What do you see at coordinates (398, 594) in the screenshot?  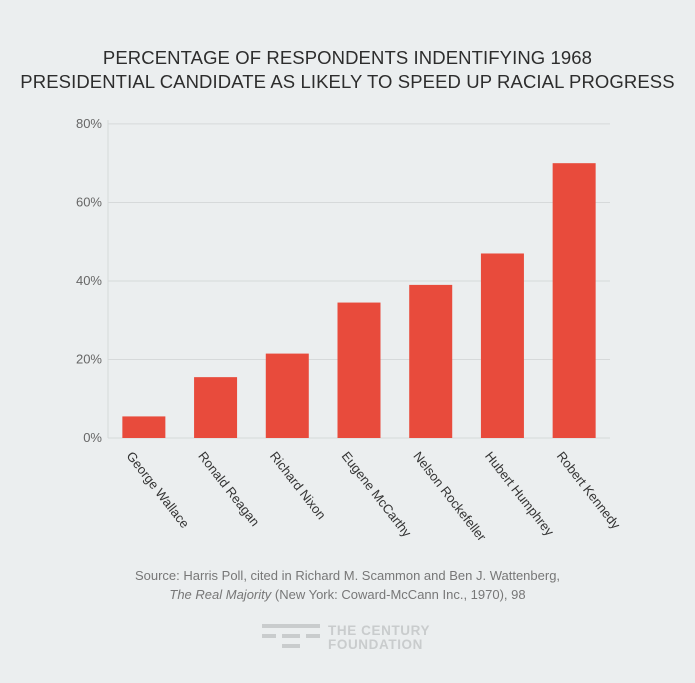 I see `source-line-2-rest: (New York: Coward-McCann Inc., 1970), 98` at bounding box center [398, 594].